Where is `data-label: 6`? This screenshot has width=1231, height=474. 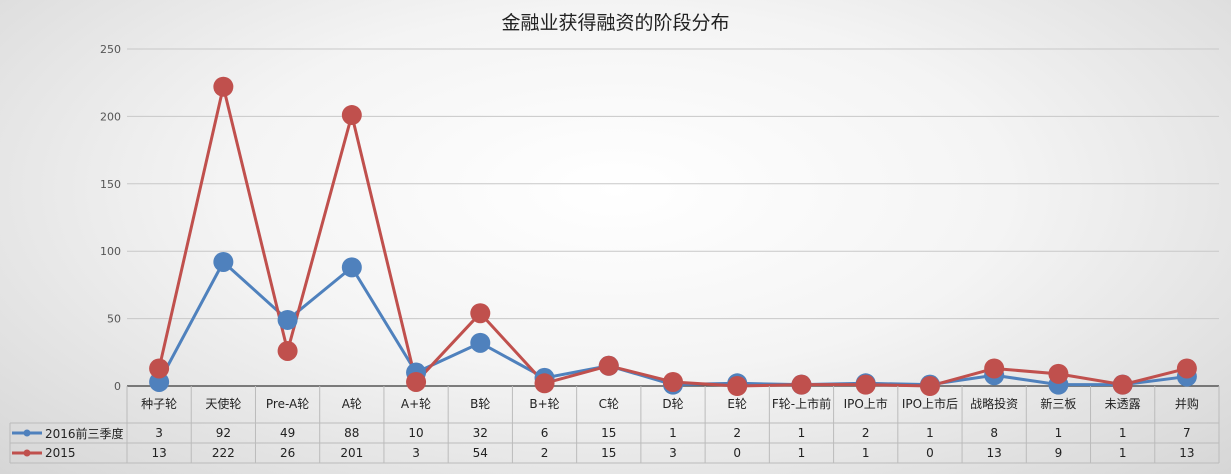
data-label: 6 is located at coordinates (544, 432).